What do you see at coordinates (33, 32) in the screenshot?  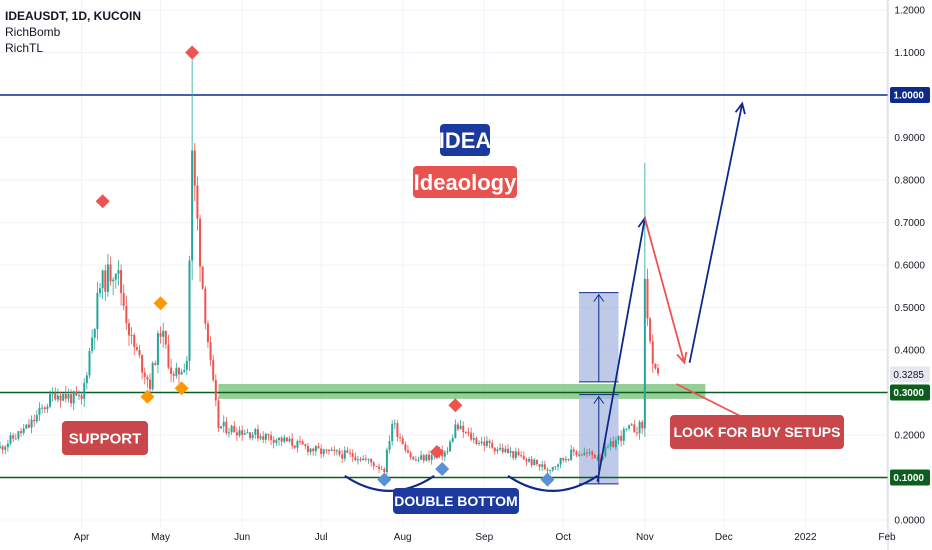 I see `indicator-richbomb: RichBomb` at bounding box center [33, 32].